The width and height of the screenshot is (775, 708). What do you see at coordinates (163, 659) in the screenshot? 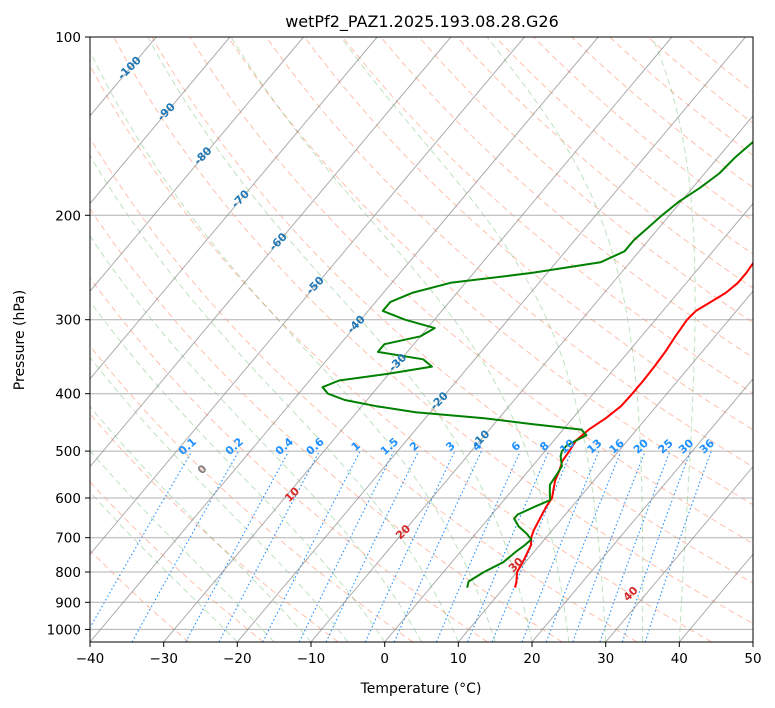
I see `x-tick-label: −30` at bounding box center [163, 659].